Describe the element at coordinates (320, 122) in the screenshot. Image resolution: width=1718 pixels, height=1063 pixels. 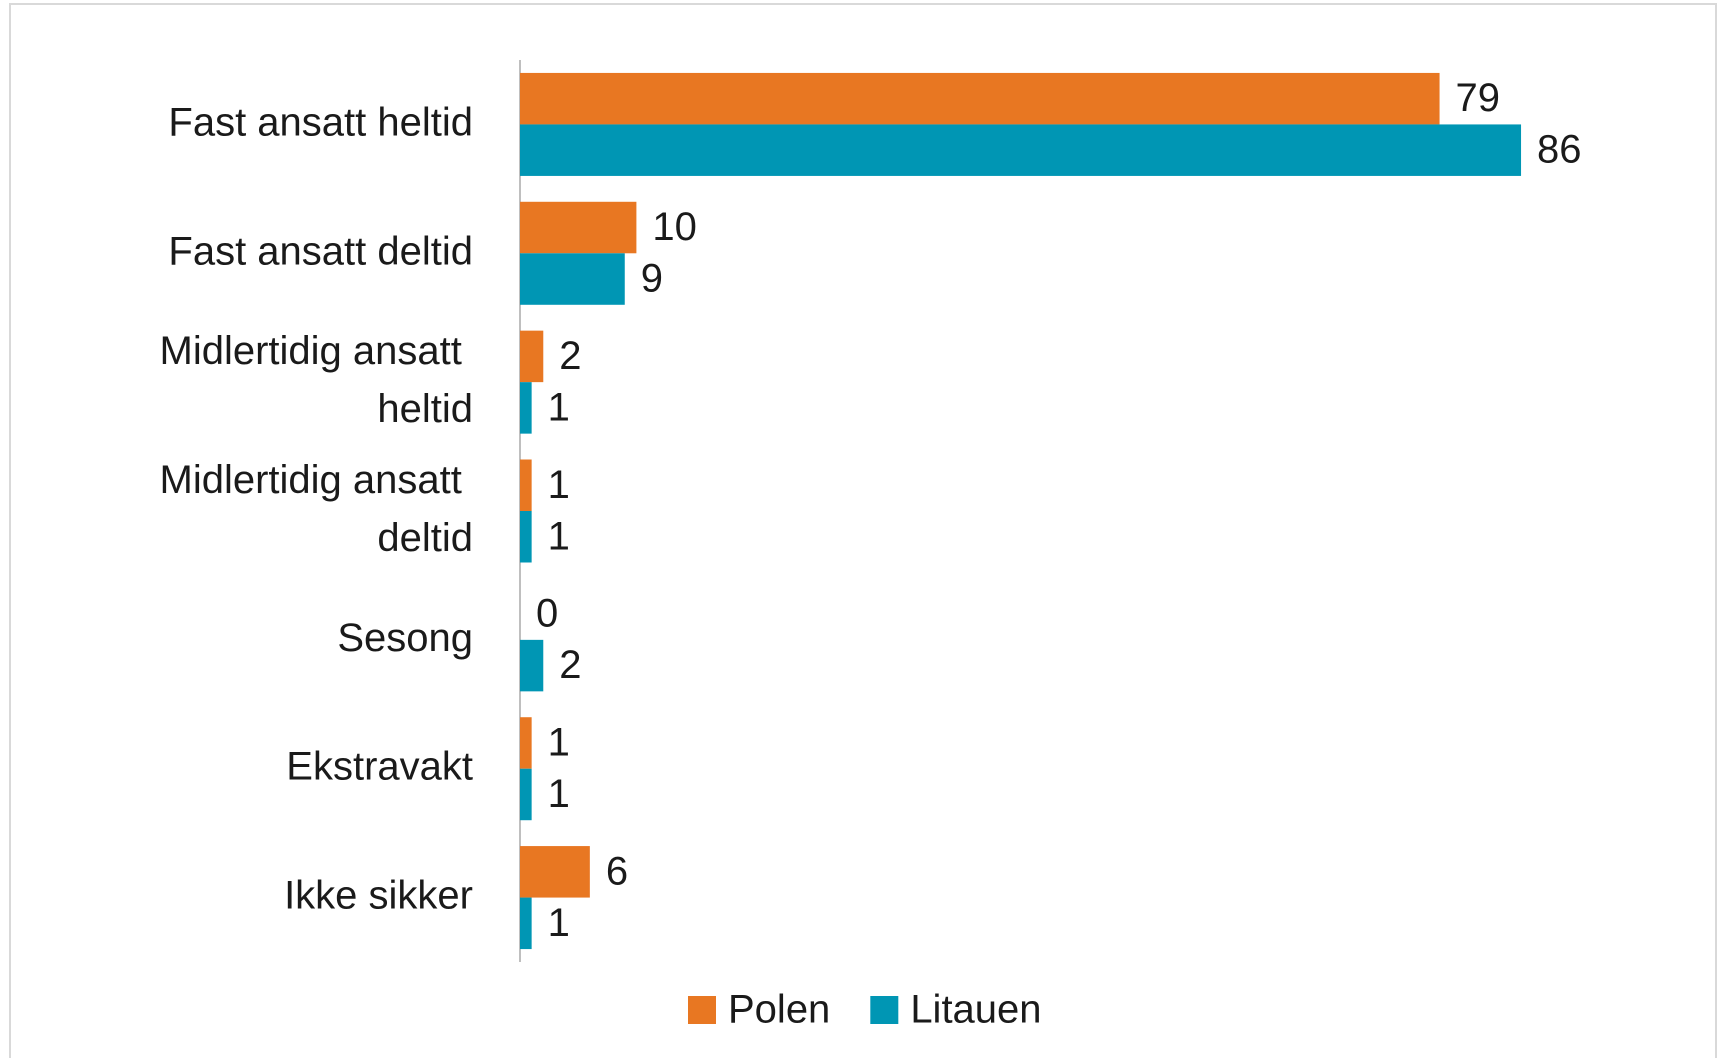
I see `y-tick-label: Fast ansatt heltid` at that location.